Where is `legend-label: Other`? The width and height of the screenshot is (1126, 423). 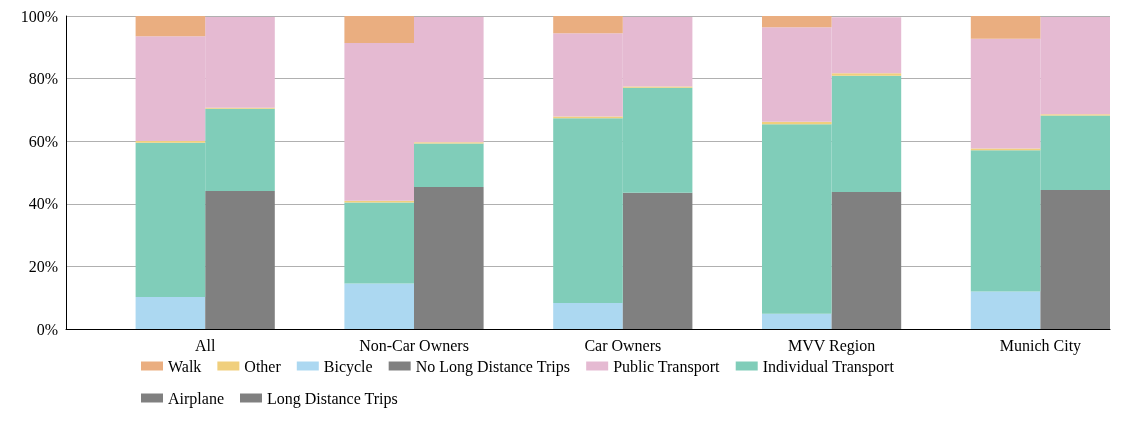 legend-label: Other is located at coordinates (263, 366).